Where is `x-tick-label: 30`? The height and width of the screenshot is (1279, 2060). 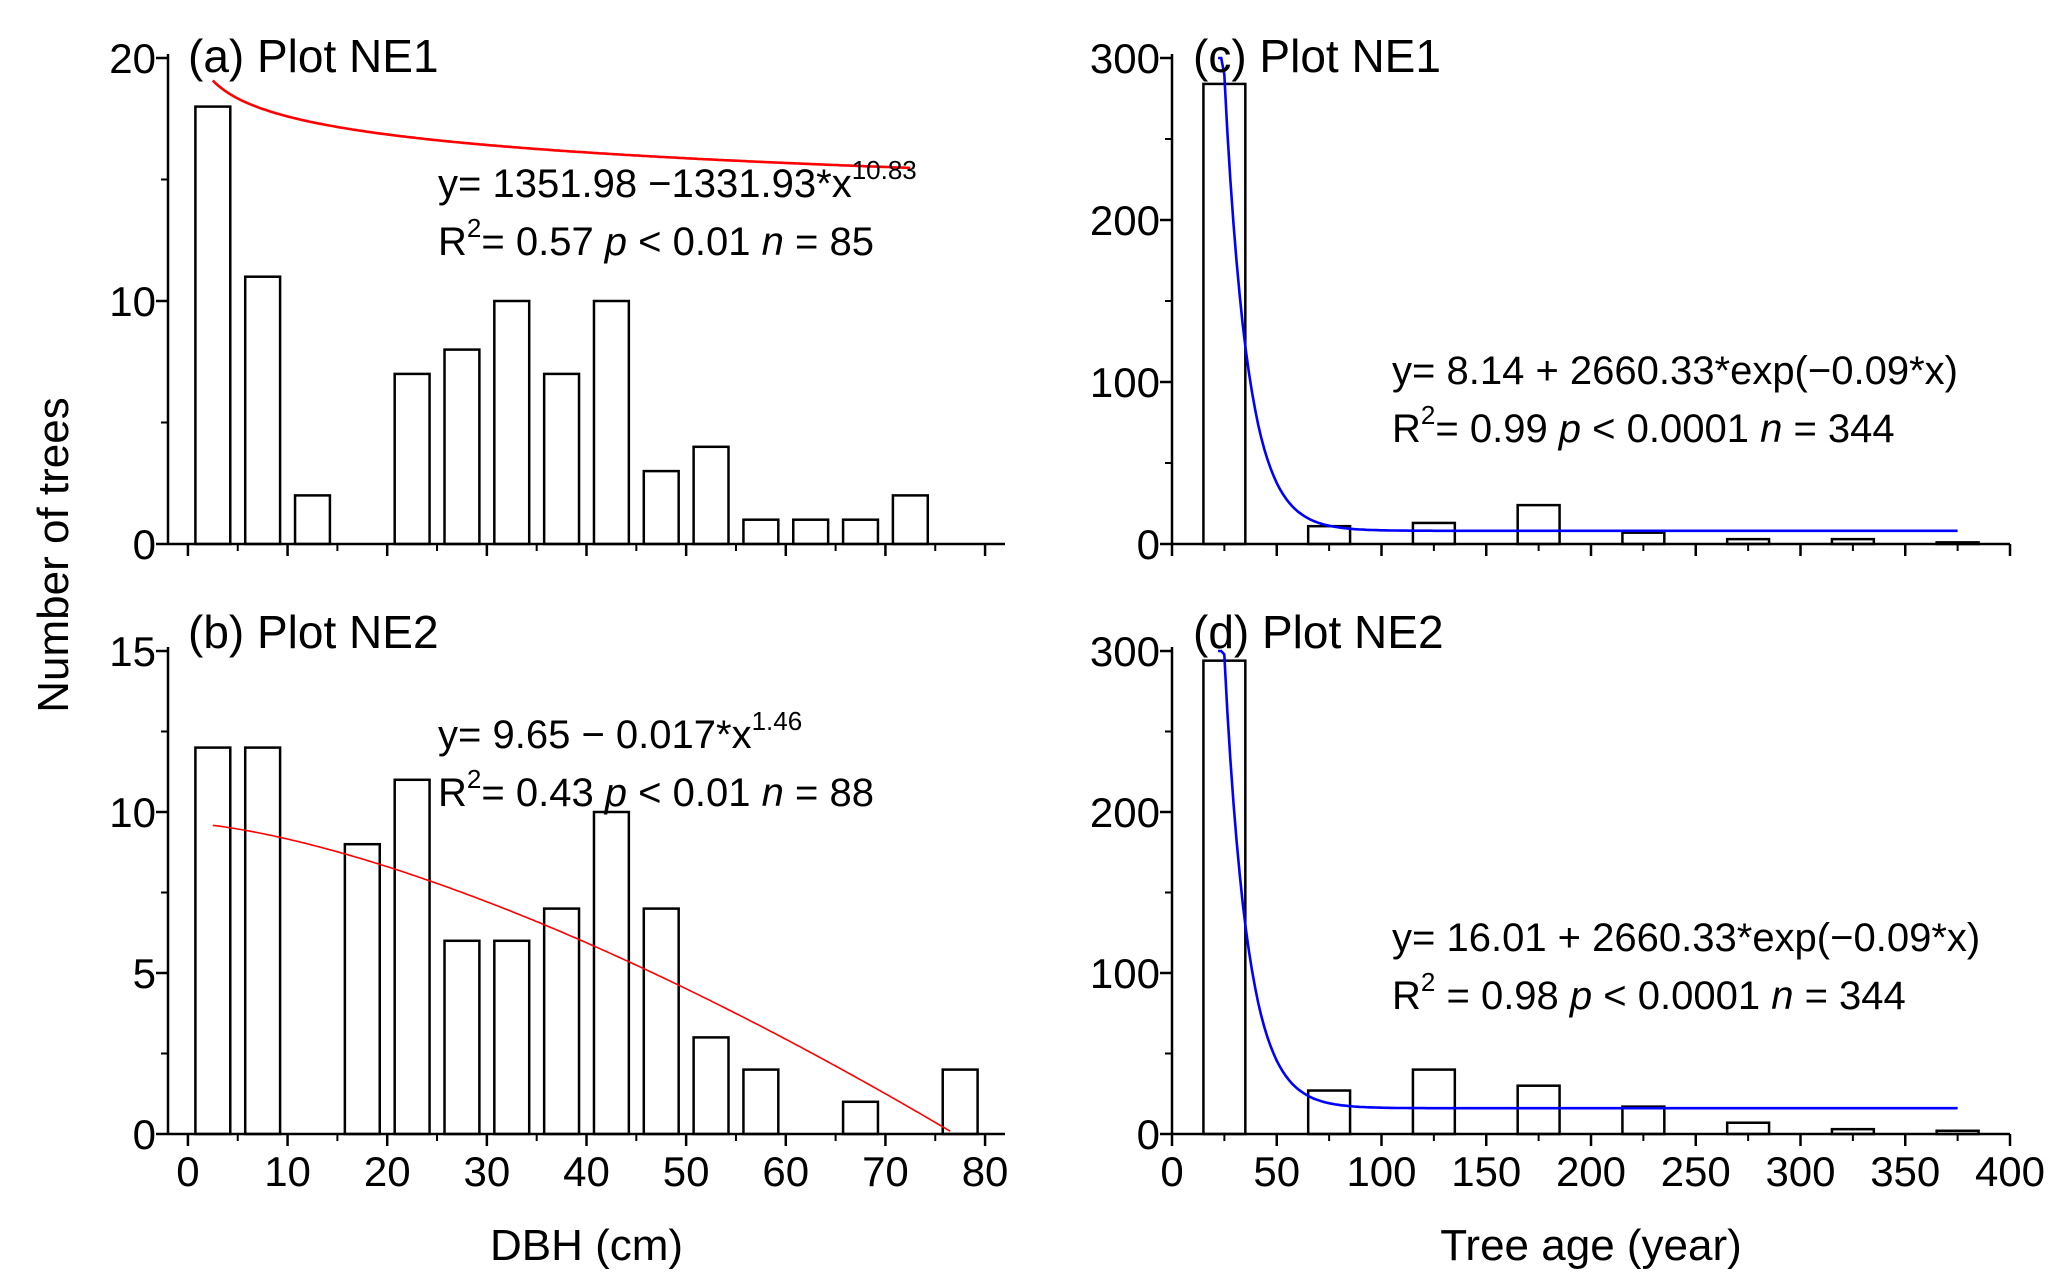 x-tick-label: 30 is located at coordinates (486, 1171).